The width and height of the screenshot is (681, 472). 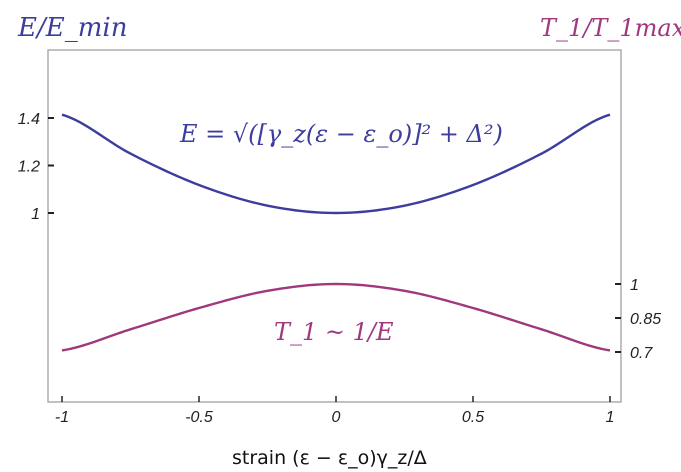 I want to click on t1-curve, so click(x=336, y=317).